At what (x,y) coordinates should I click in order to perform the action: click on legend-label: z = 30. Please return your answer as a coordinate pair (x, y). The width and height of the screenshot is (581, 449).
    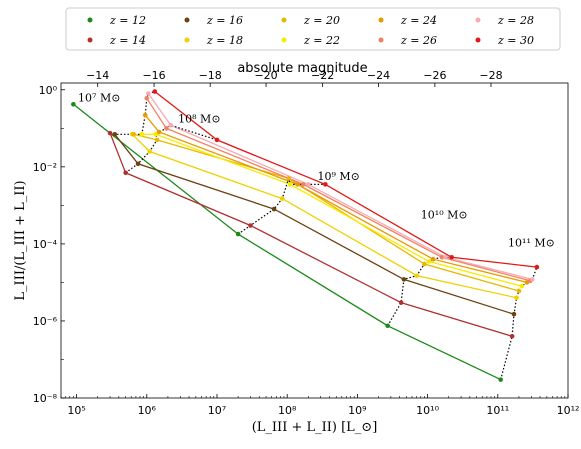
    Looking at the image, I should click on (515, 40).